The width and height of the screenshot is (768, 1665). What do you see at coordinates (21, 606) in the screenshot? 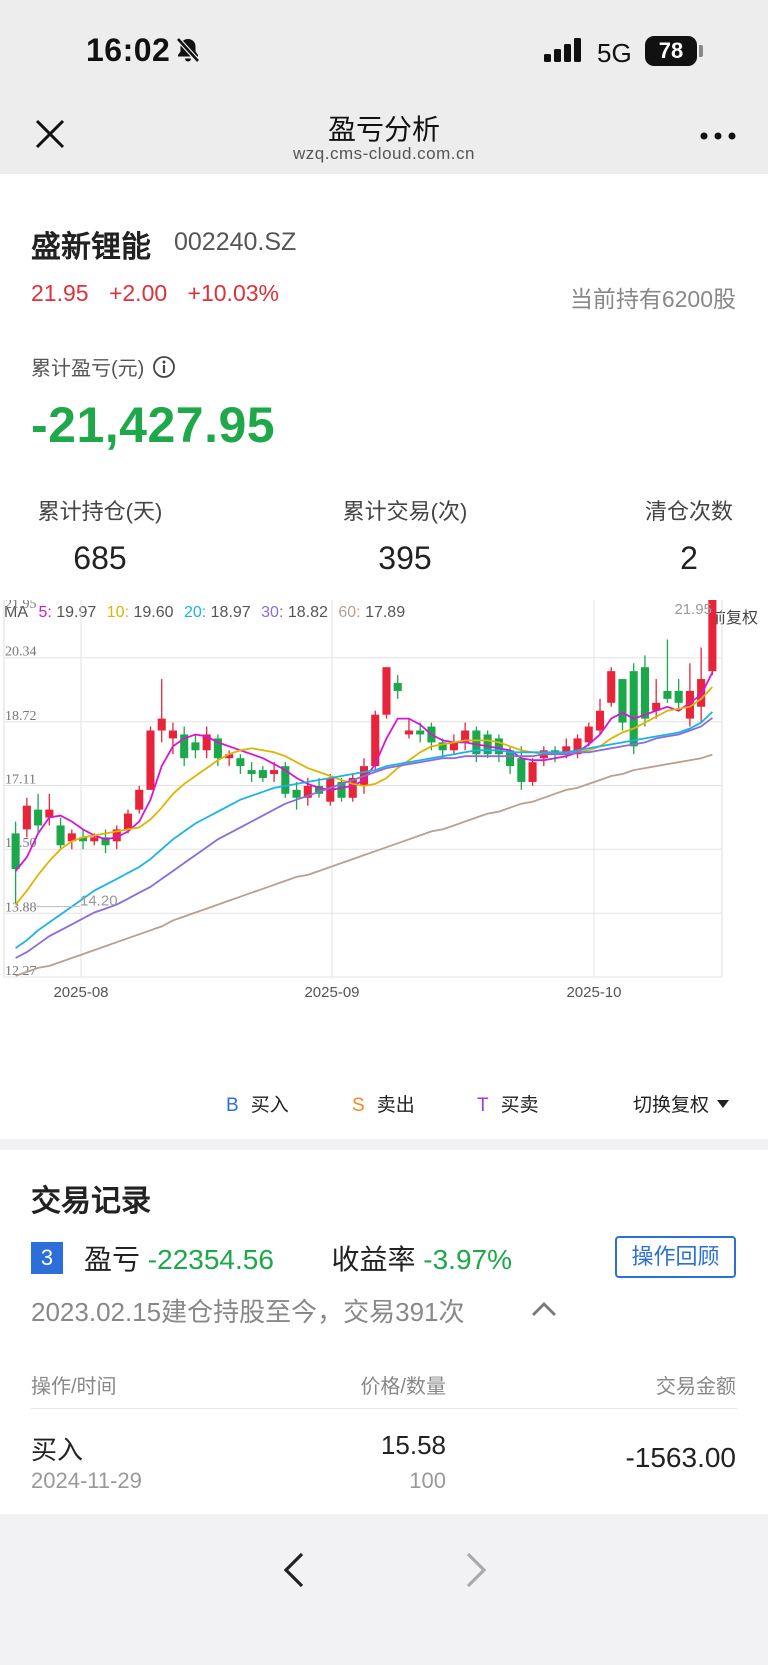
I see `y-tick-label: 21.95` at bounding box center [21, 606].